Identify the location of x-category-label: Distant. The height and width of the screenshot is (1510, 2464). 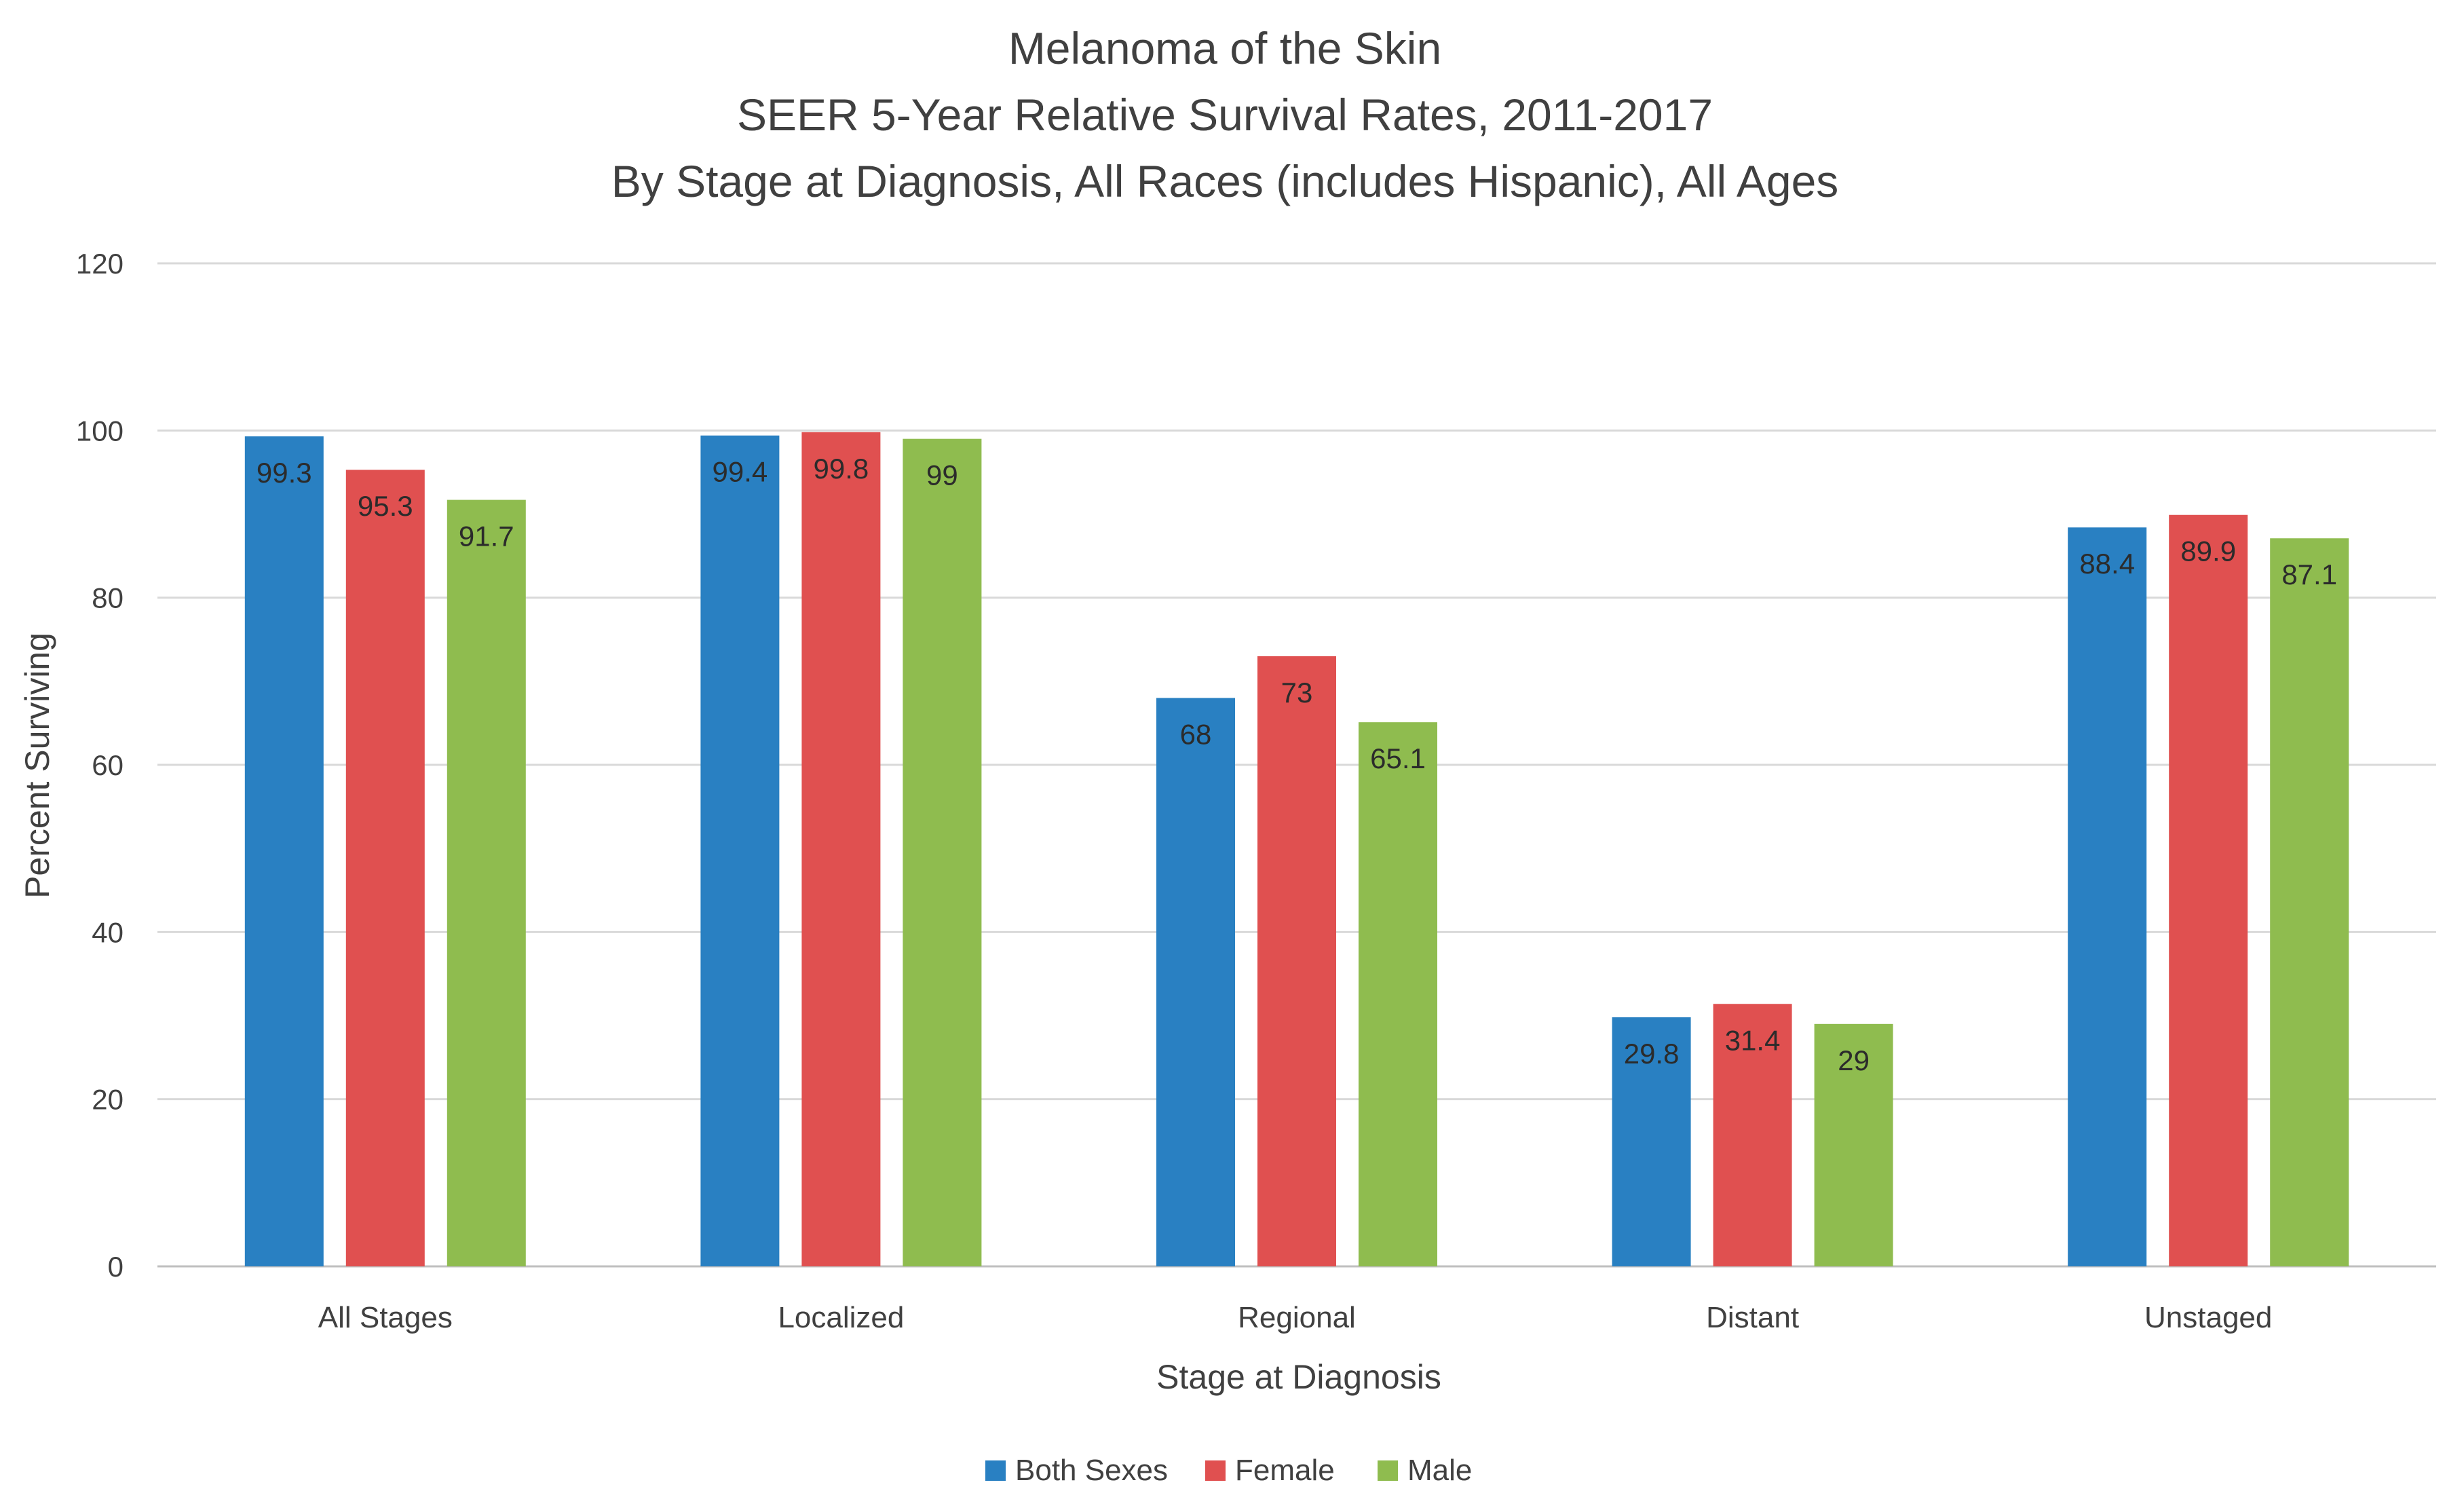
(1753, 1317).